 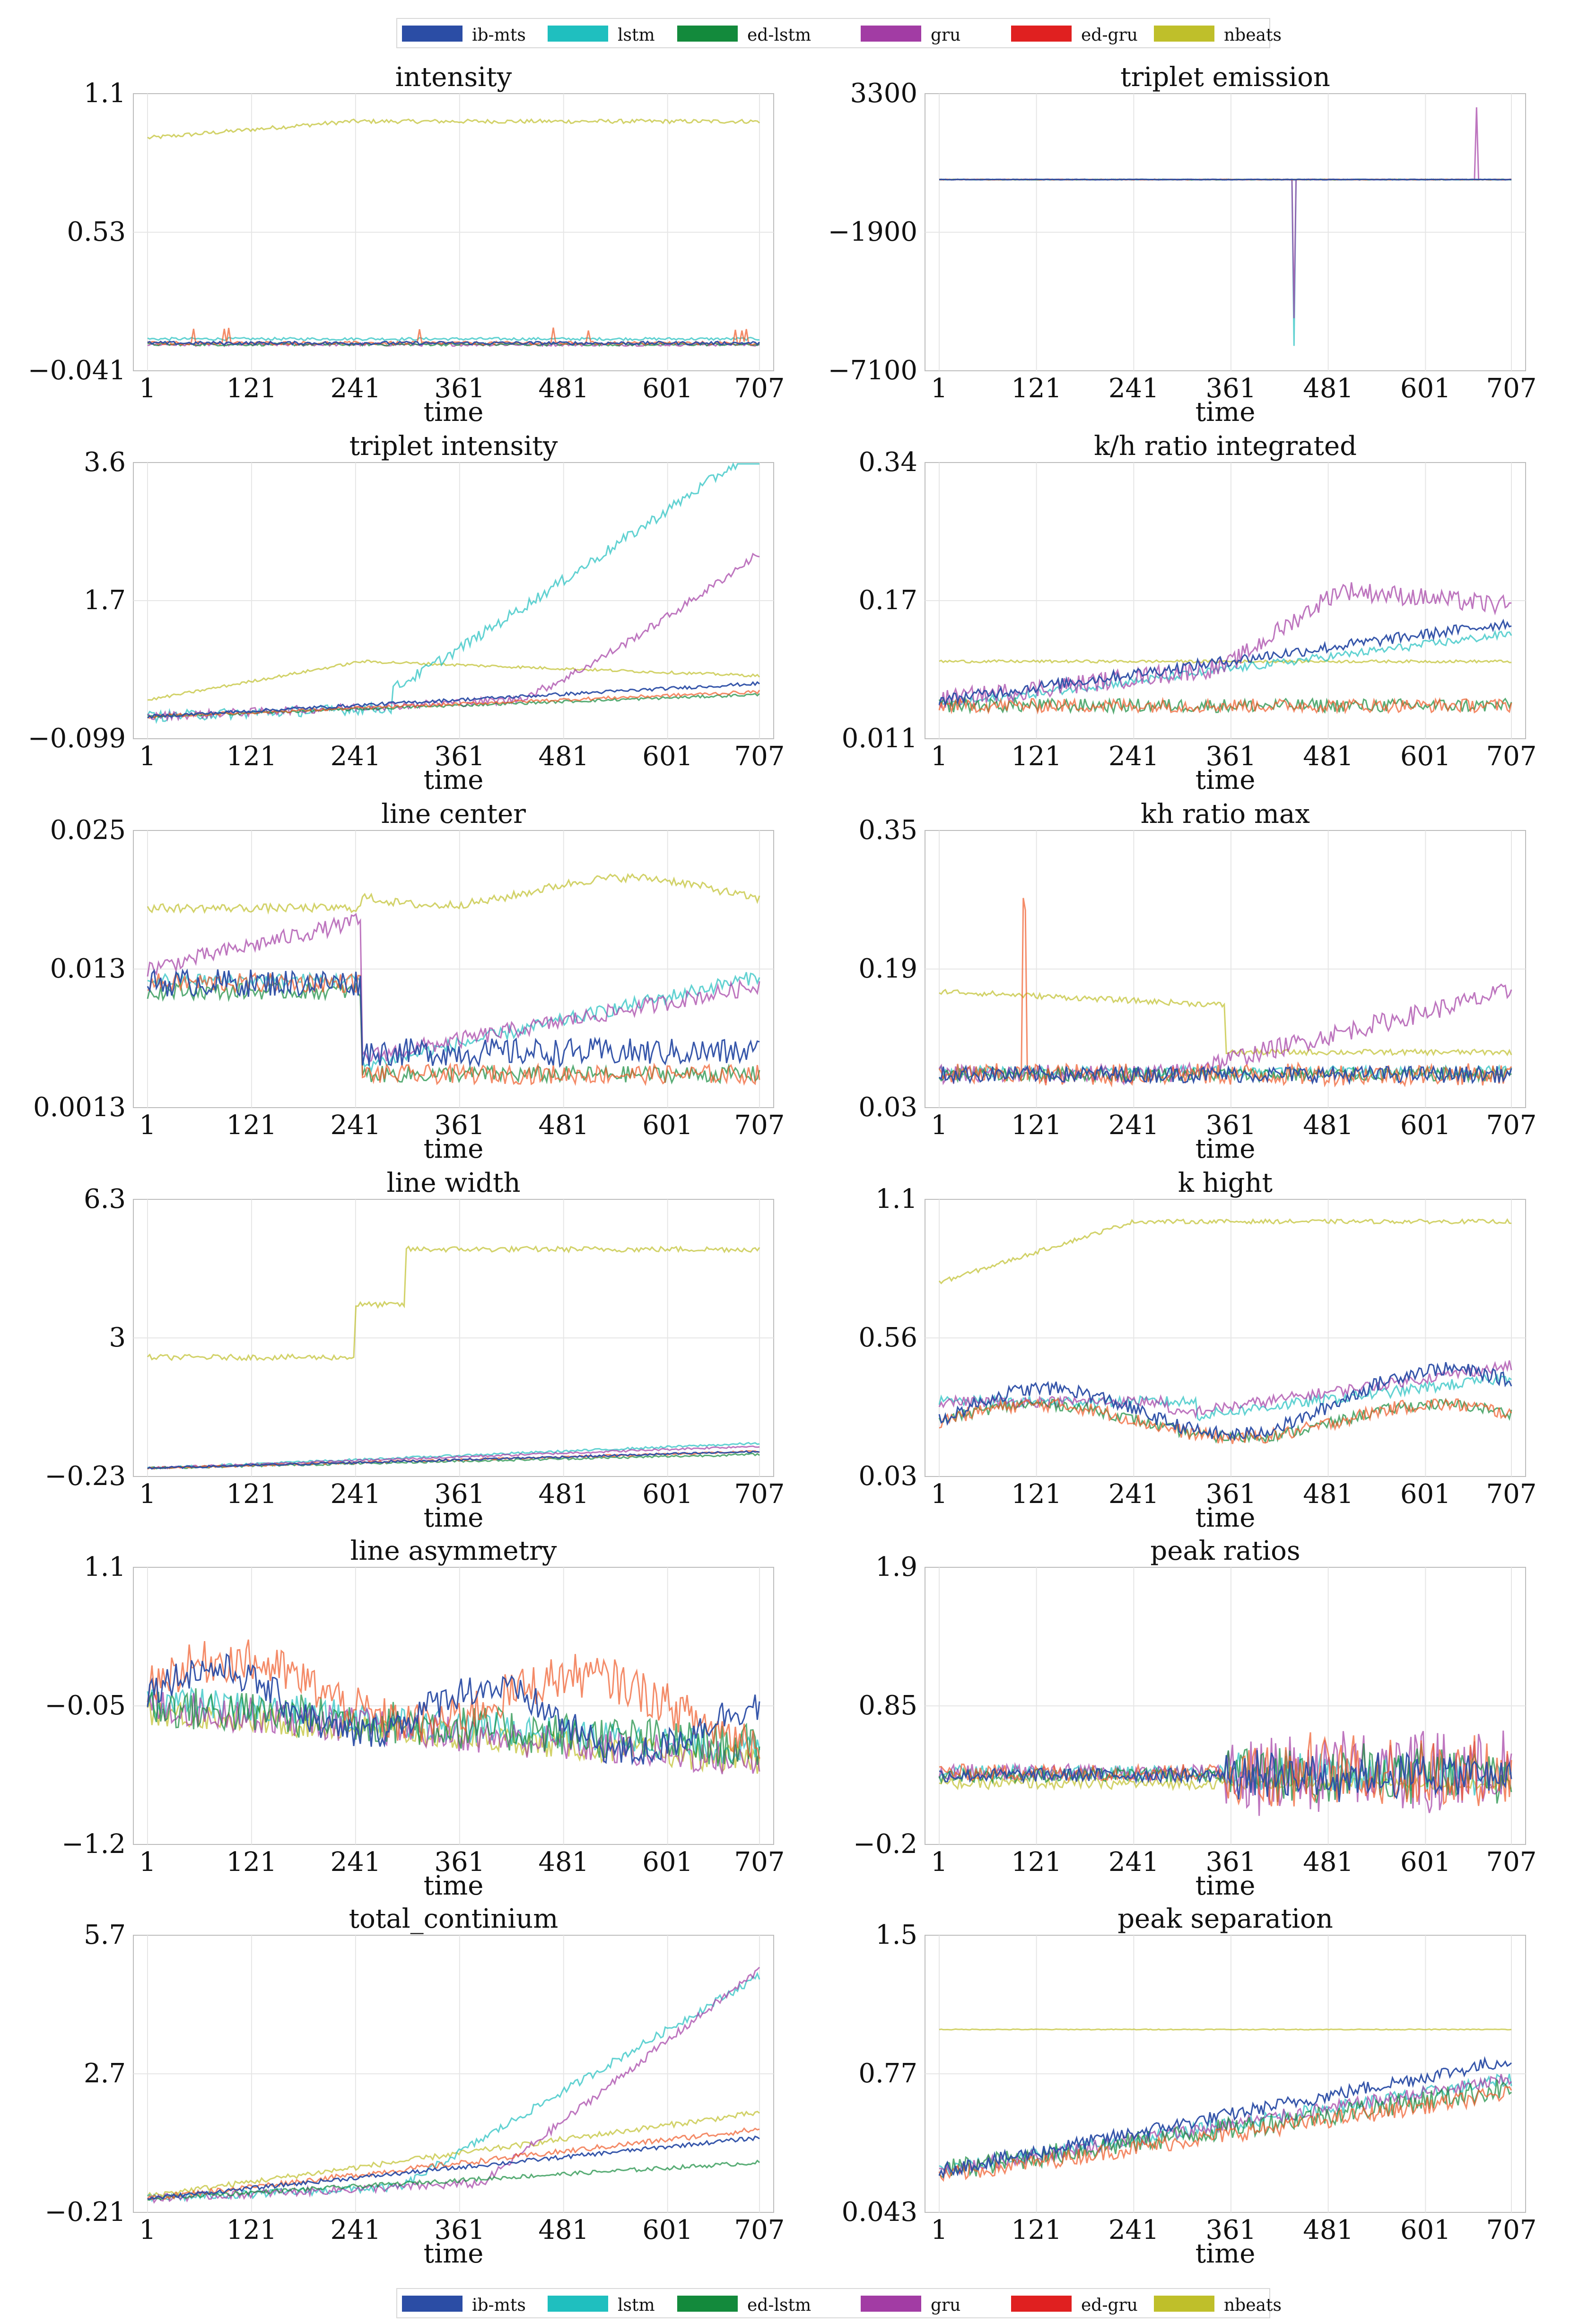 What do you see at coordinates (873, 232) in the screenshot?
I see `y-tick-label: −1900` at bounding box center [873, 232].